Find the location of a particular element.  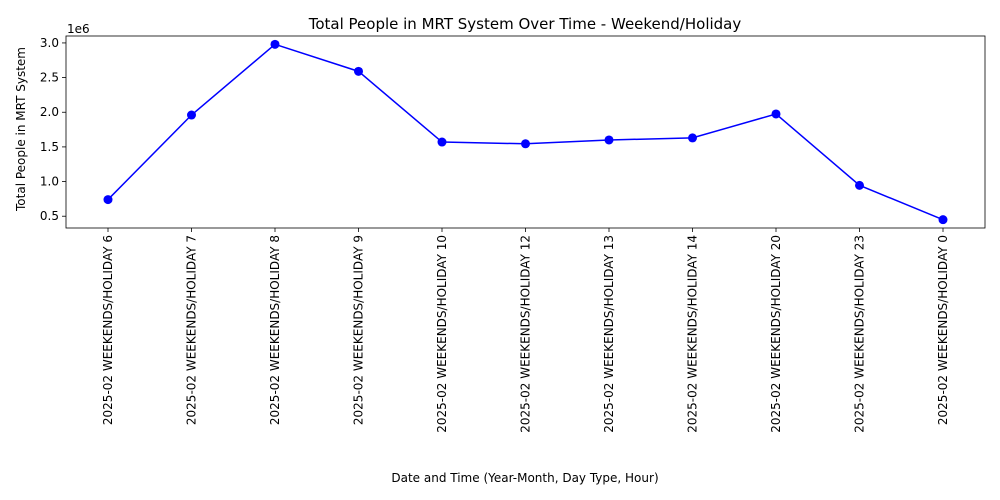

x-tick-label: 2025-02 WEEKENDS/HOLIDAY 13 is located at coordinates (609, 334).